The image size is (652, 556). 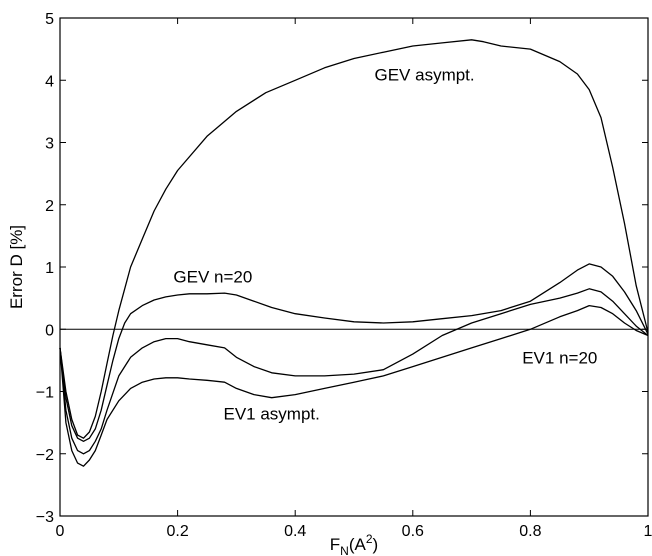 I want to click on x-axis-label-close: ), so click(x=376, y=544).